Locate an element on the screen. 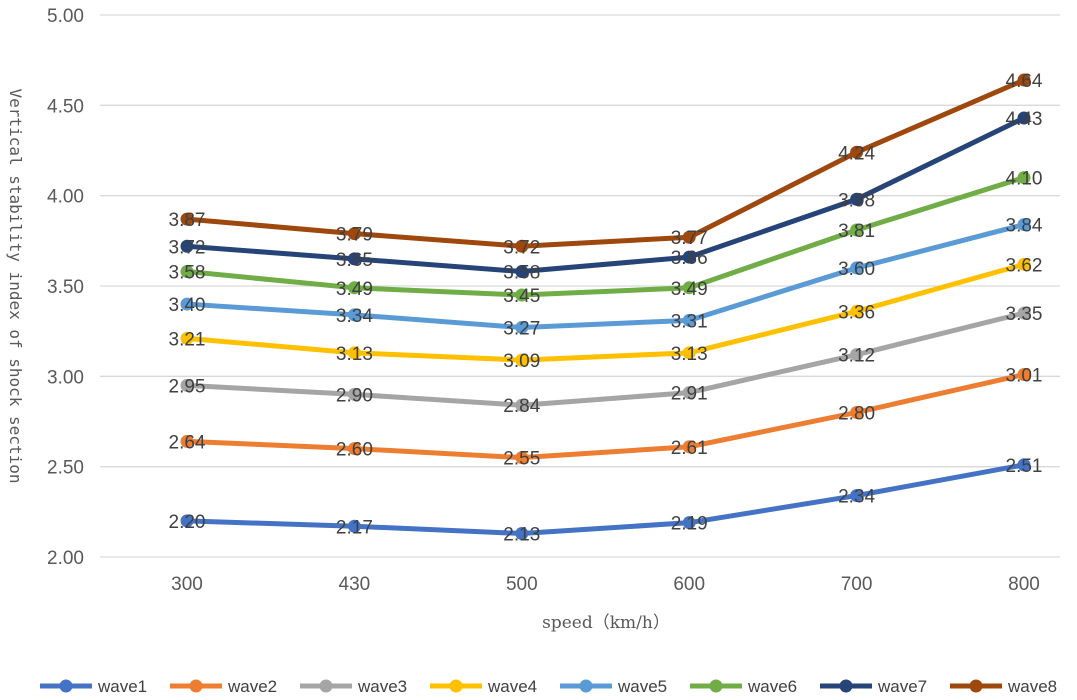 The width and height of the screenshot is (1077, 700). data-label-wave4: 3.62 is located at coordinates (1024, 265).